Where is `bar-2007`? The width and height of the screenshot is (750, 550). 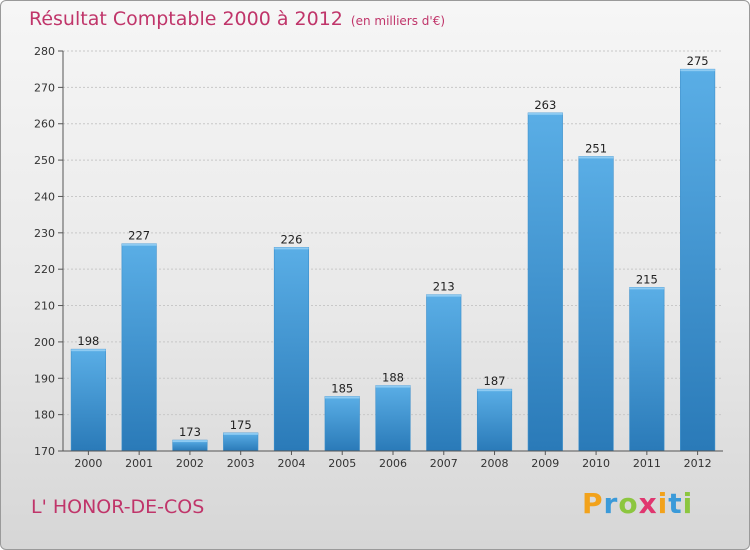
bar-2007 is located at coordinates (444, 373).